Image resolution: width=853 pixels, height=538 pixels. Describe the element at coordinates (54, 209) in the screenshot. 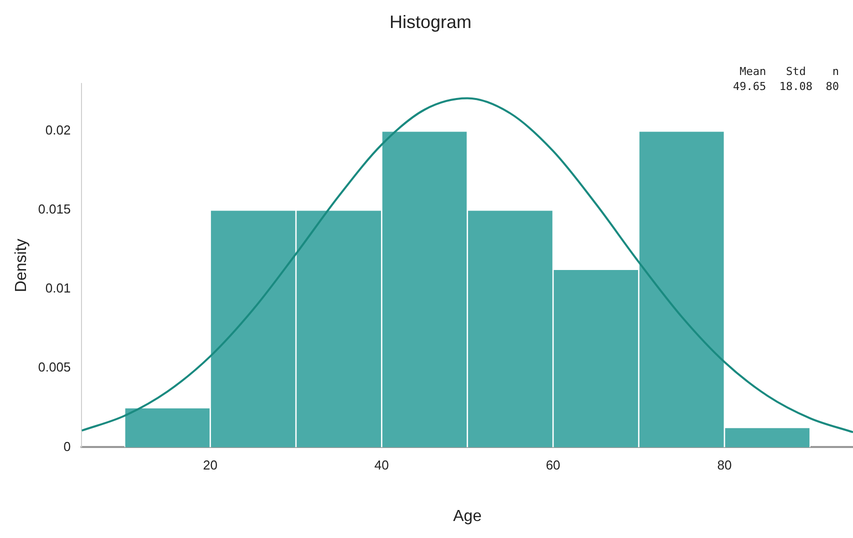

I see `y-tick-label: 0.015` at that location.